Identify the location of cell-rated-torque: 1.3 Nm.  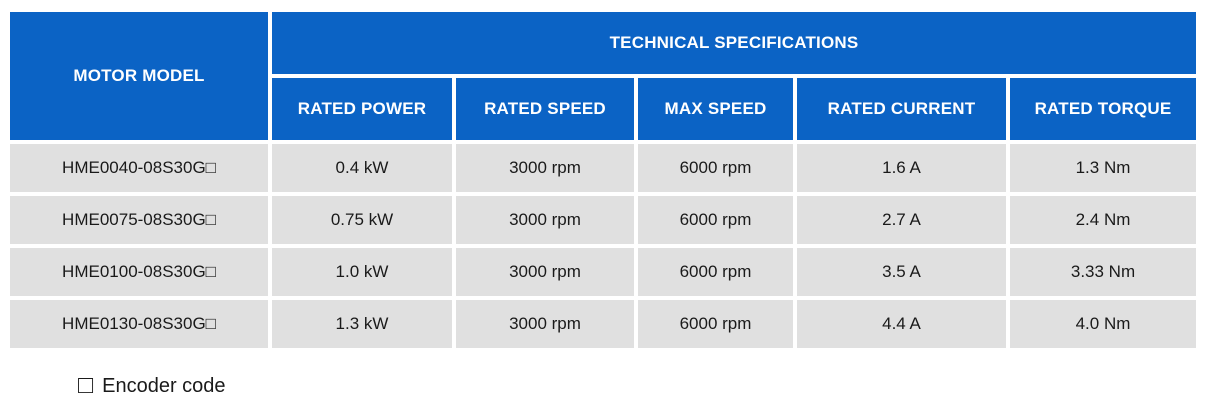
(1103, 168).